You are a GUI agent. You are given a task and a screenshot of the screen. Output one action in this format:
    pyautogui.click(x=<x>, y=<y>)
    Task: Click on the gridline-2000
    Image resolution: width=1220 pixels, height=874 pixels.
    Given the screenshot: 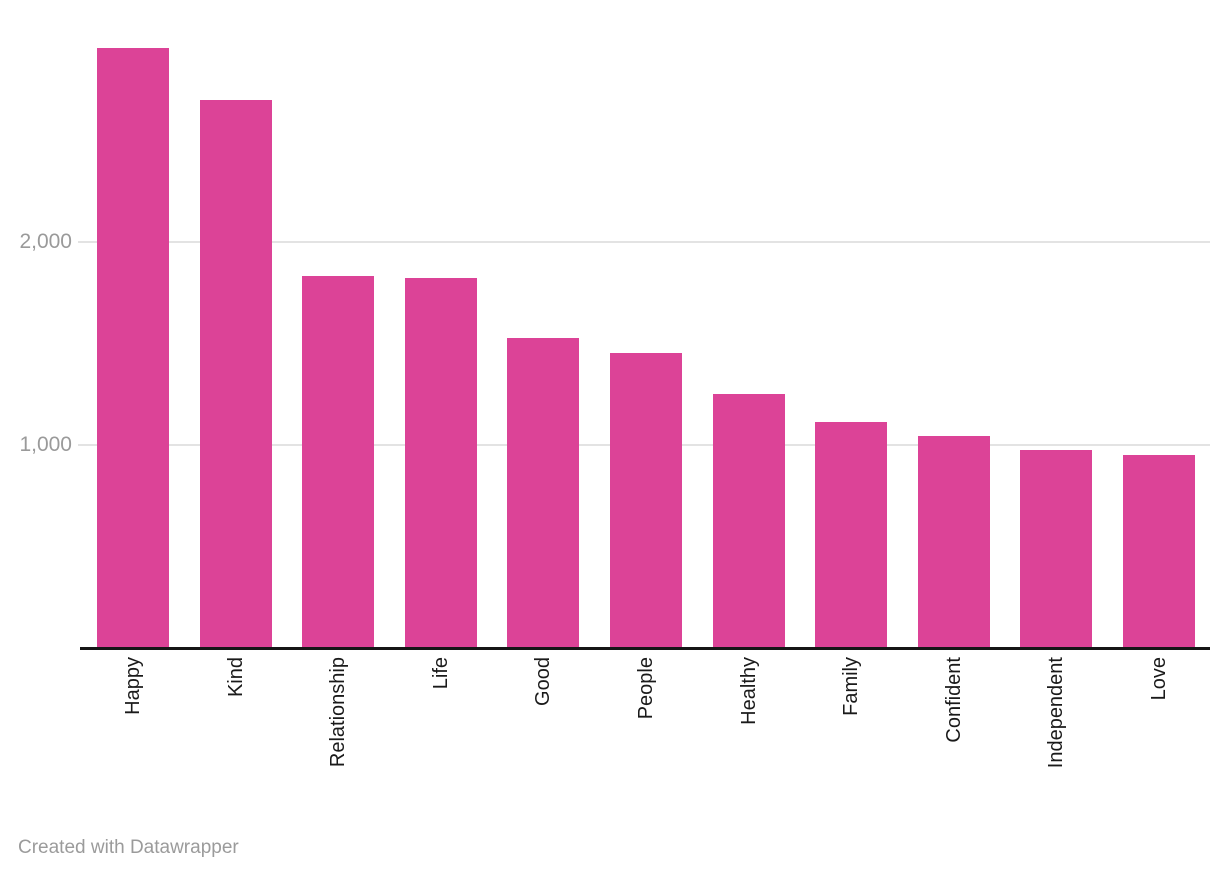 What is the action you would take?
    pyautogui.click(x=644, y=242)
    